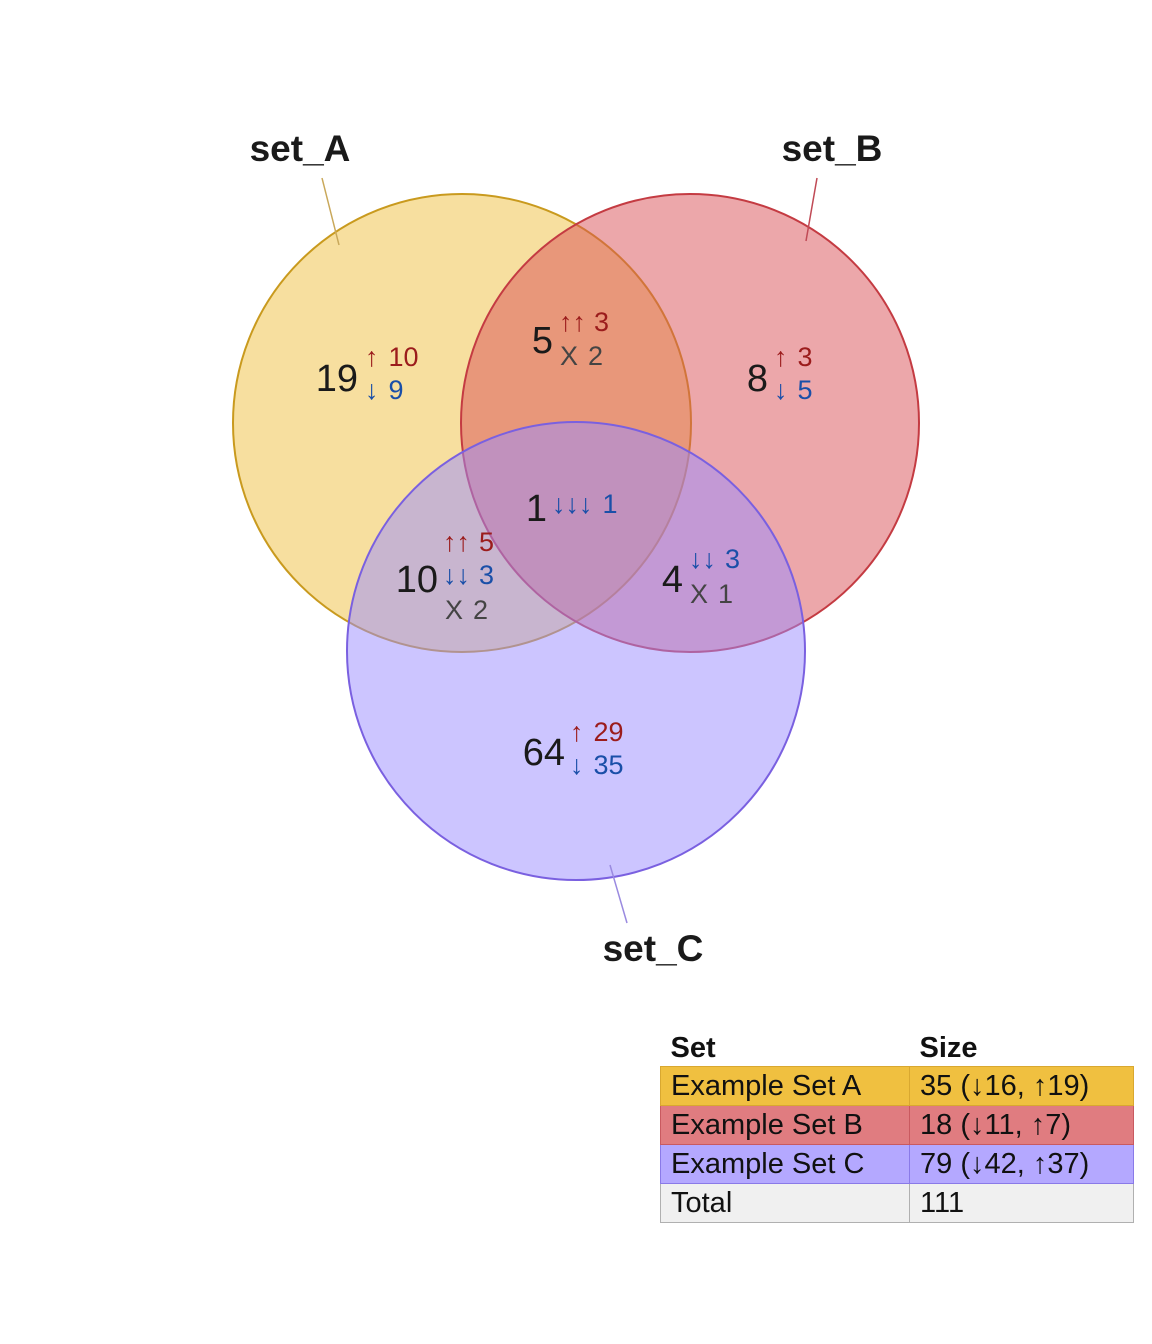 The image size is (1152, 1344). What do you see at coordinates (793, 357) in the screenshot?
I see `svg-text:↑3: ↑ 3` at bounding box center [793, 357].